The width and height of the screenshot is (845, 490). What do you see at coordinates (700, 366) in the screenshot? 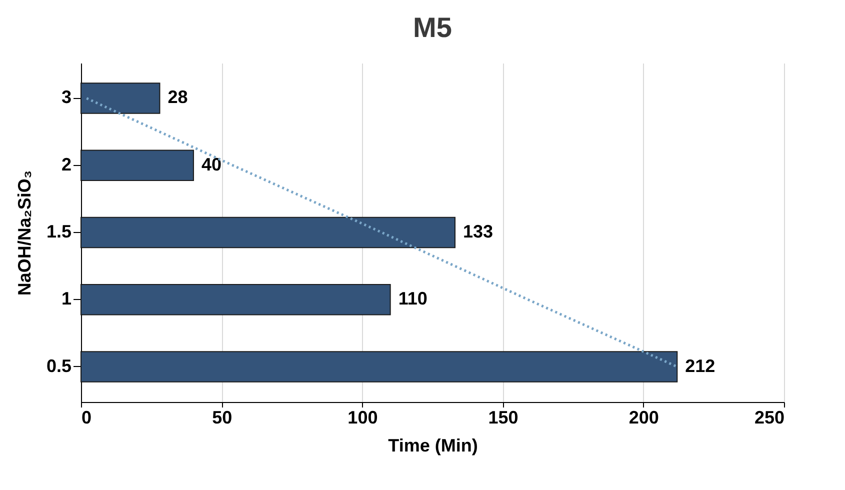
I see `data-label: 212` at bounding box center [700, 366].